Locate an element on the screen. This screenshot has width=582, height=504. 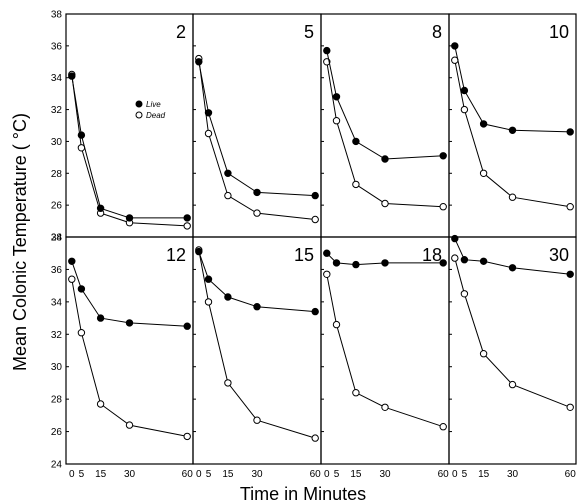
panel-18: 18 is located at coordinates (385, 350).